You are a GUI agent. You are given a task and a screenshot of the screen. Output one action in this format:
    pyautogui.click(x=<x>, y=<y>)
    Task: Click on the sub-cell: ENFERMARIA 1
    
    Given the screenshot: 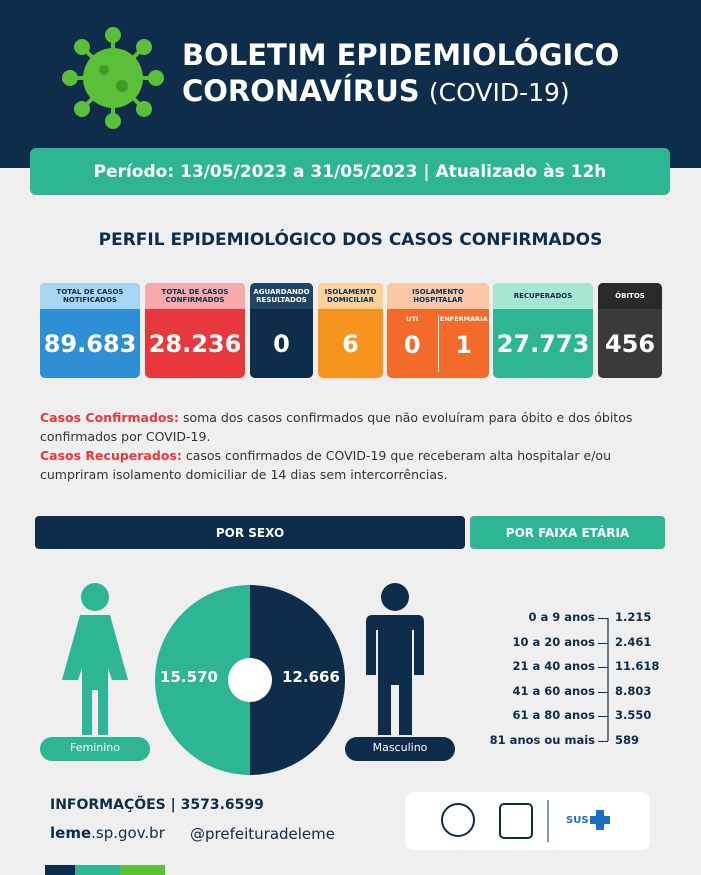 What is the action you would take?
    pyautogui.click(x=464, y=343)
    